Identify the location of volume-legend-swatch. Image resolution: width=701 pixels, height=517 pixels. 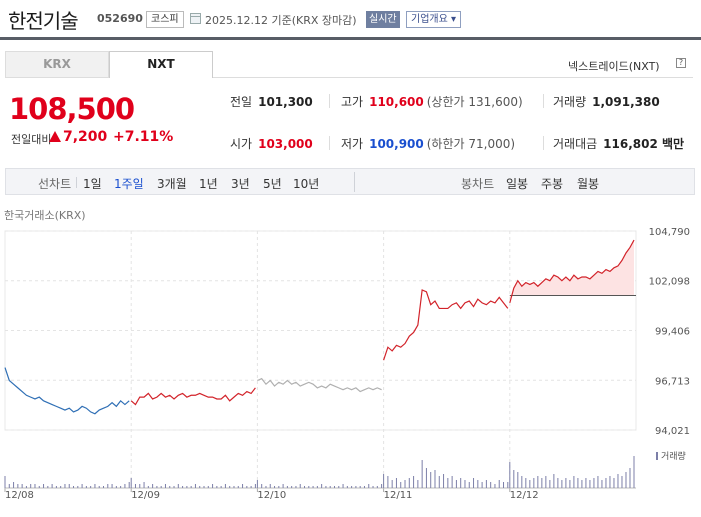
(657, 456).